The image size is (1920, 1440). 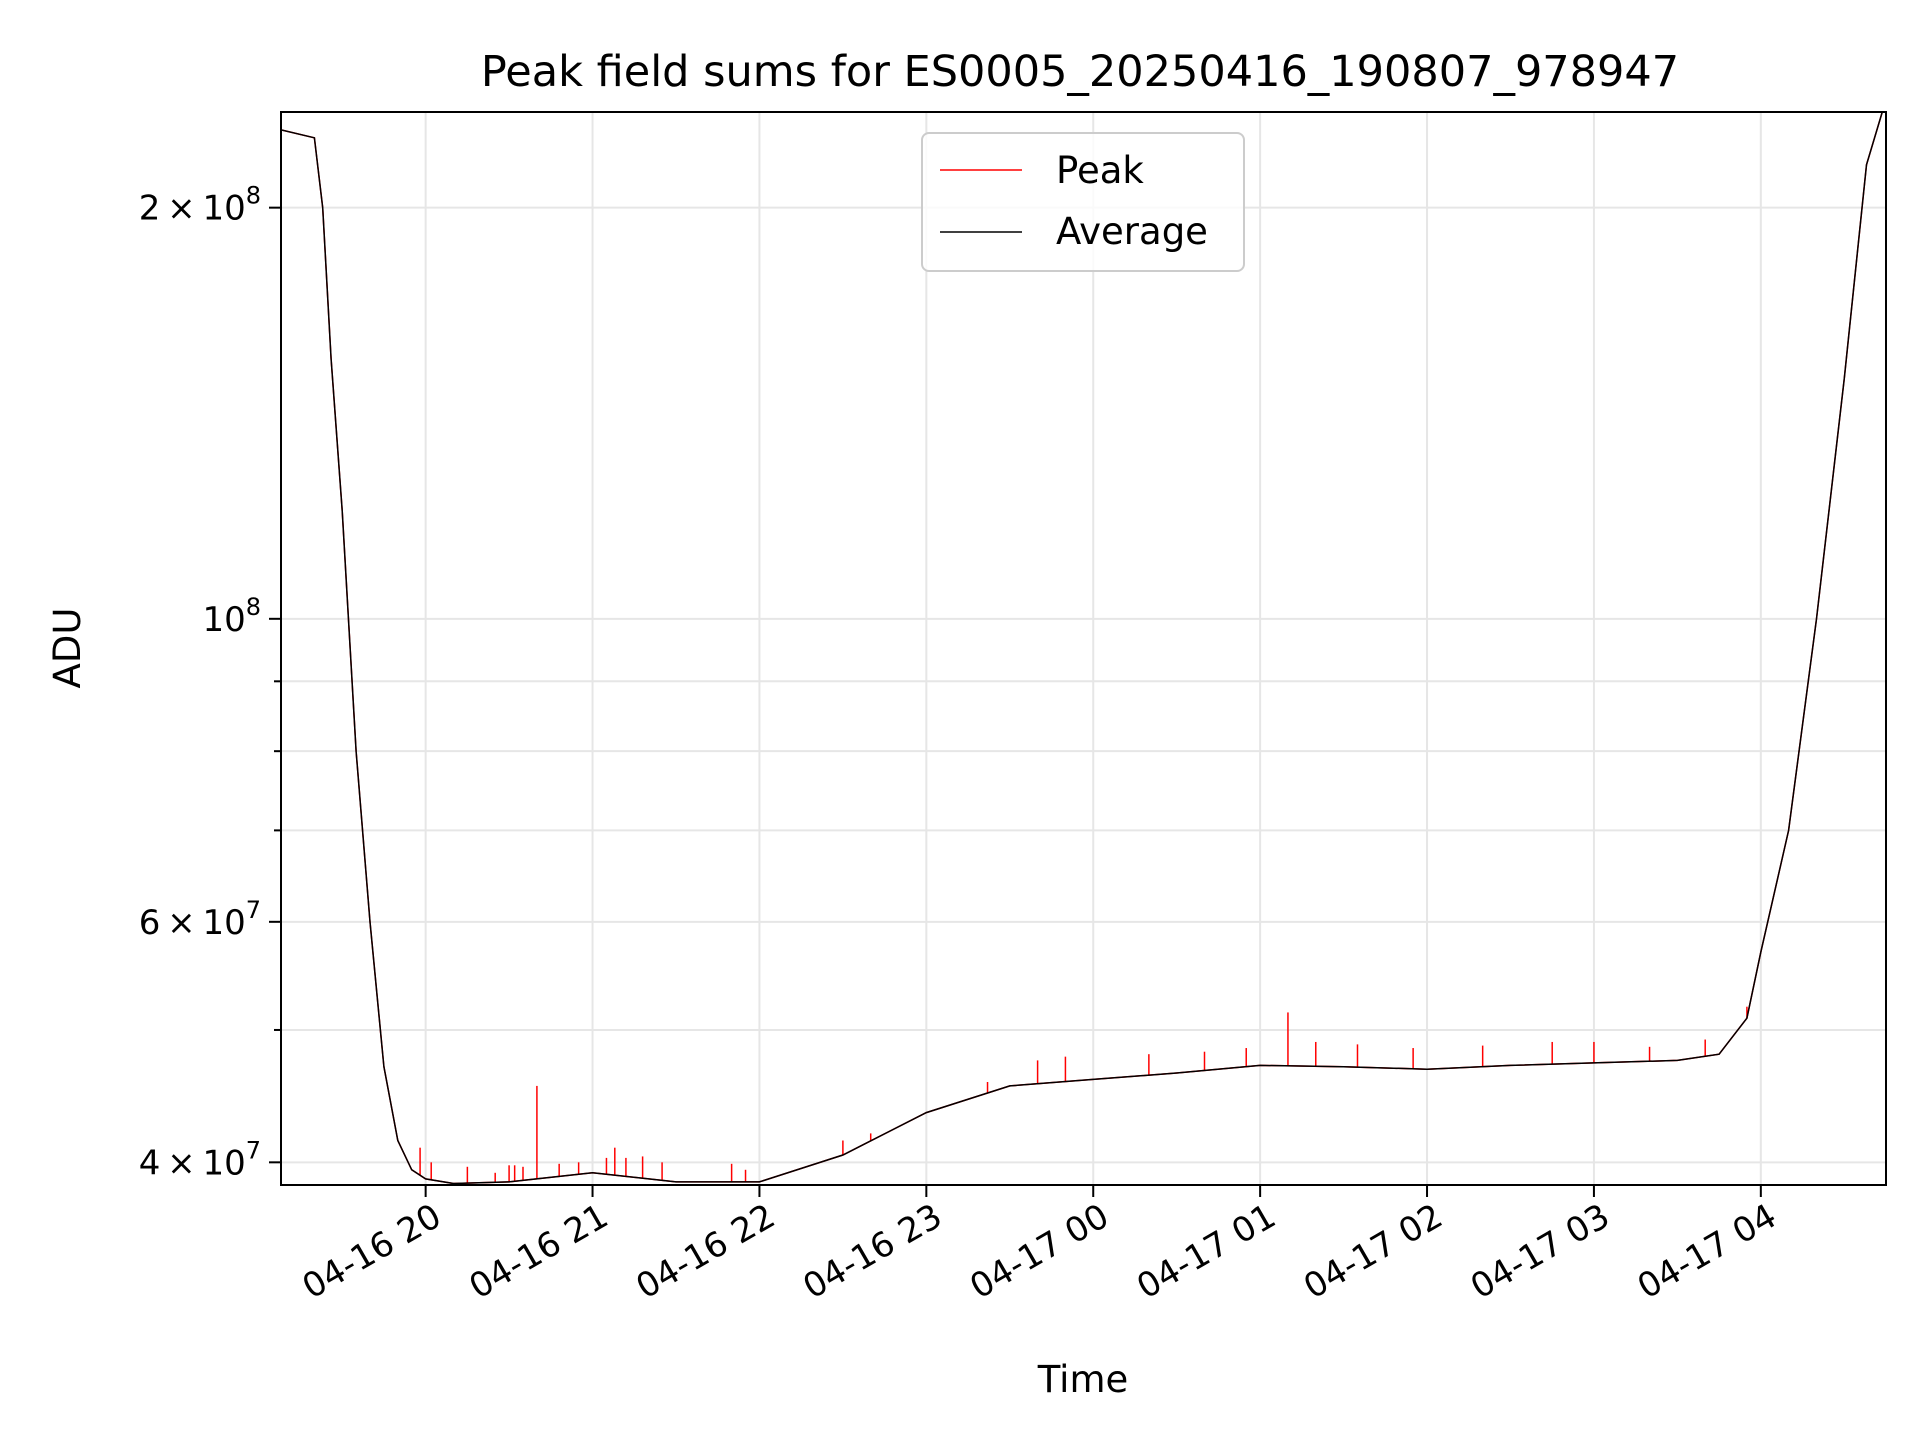 What do you see at coordinates (200, 1159) in the screenshot?
I see `y-tick-label-0: 4 × 10⁷` at bounding box center [200, 1159].